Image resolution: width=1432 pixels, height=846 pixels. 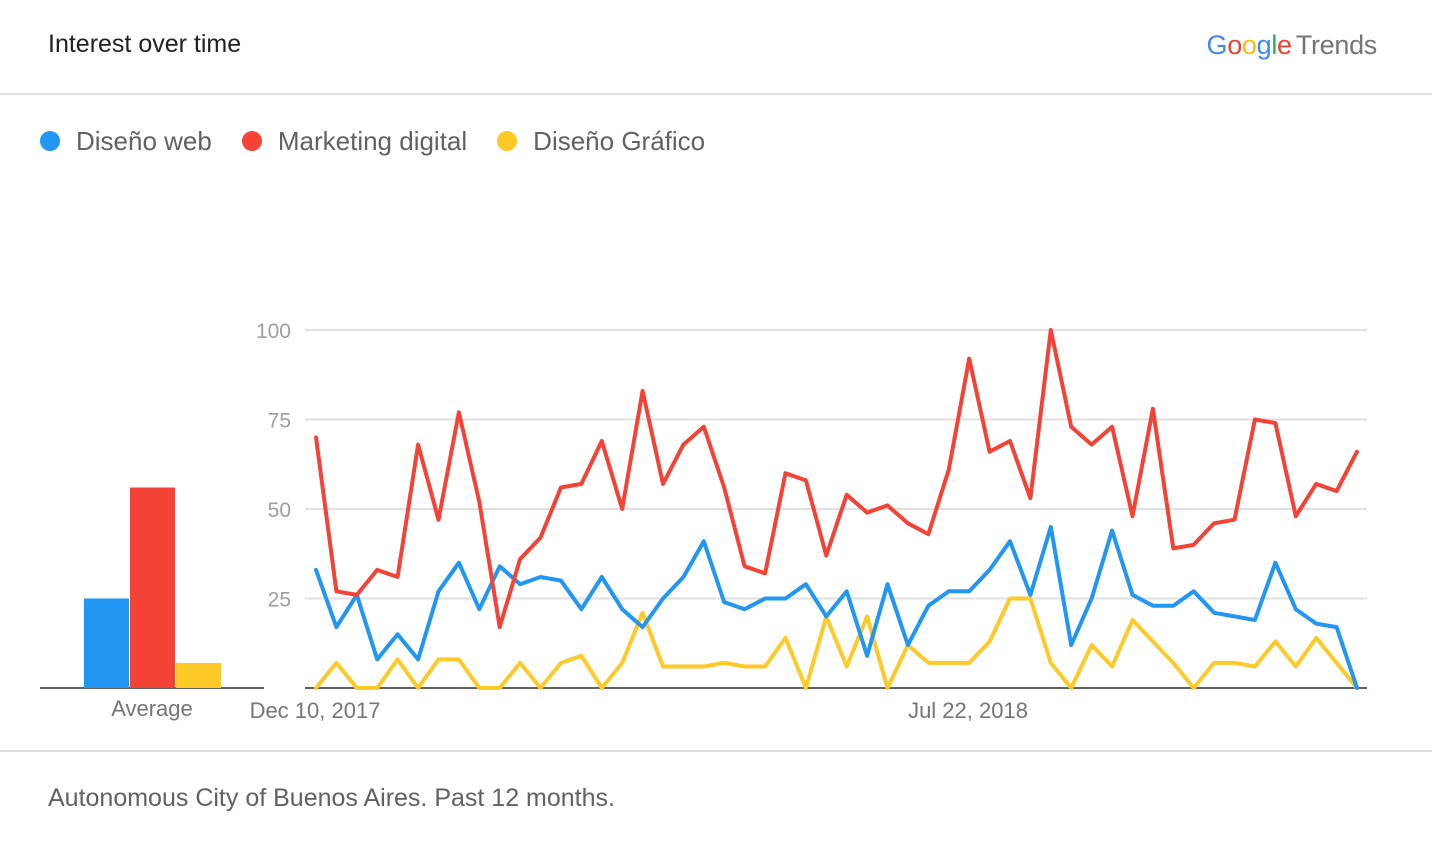 I want to click on google-trends-logo: Google Trends, so click(x=1291, y=45).